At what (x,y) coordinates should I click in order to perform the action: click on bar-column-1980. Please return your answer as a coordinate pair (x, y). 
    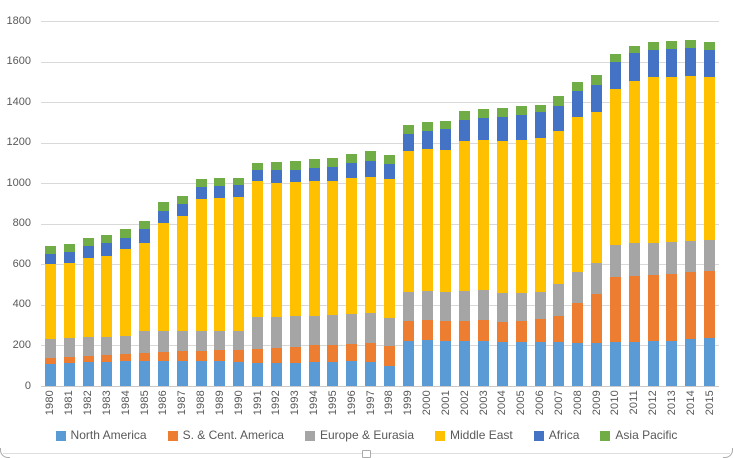
    Looking at the image, I should click on (50, 316).